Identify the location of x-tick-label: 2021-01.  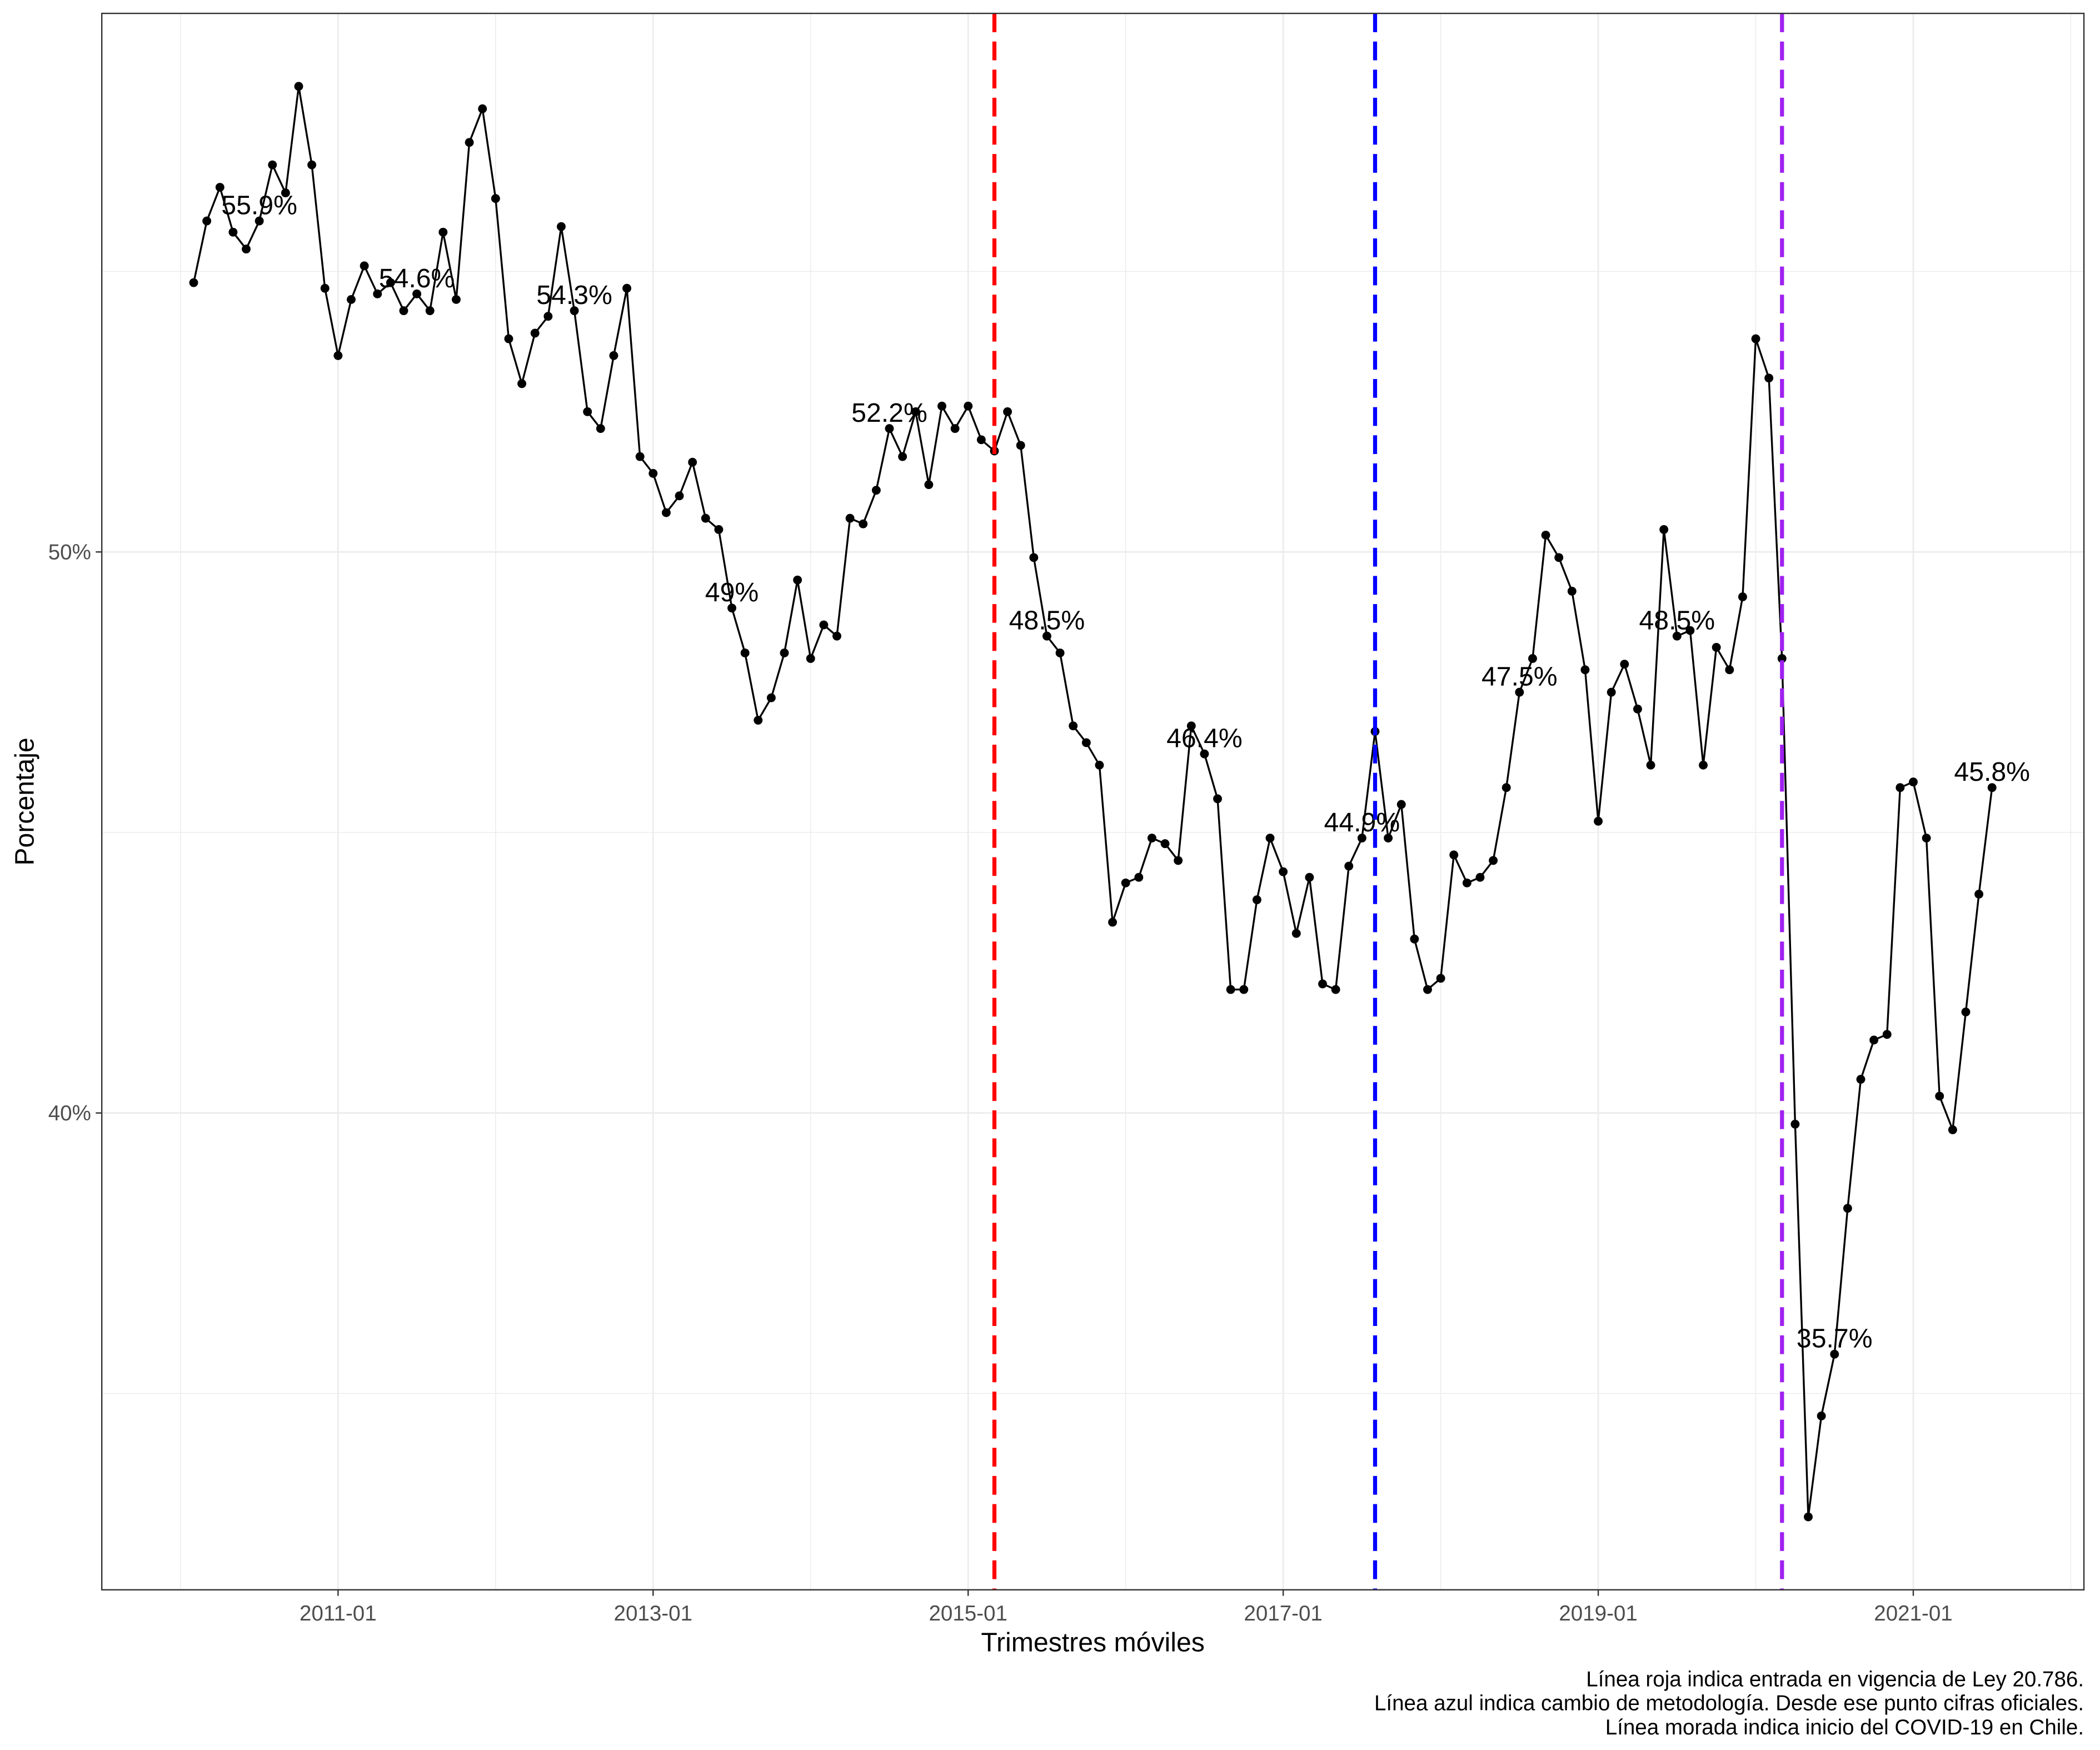
(1913, 1614).